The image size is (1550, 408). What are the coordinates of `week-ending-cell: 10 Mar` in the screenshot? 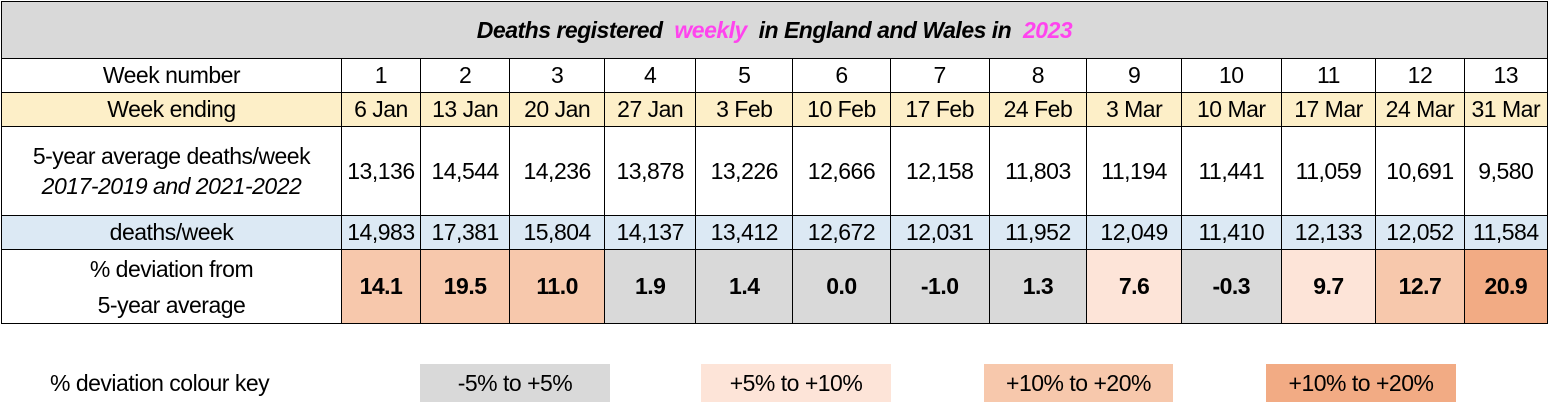 It's located at (1231, 109).